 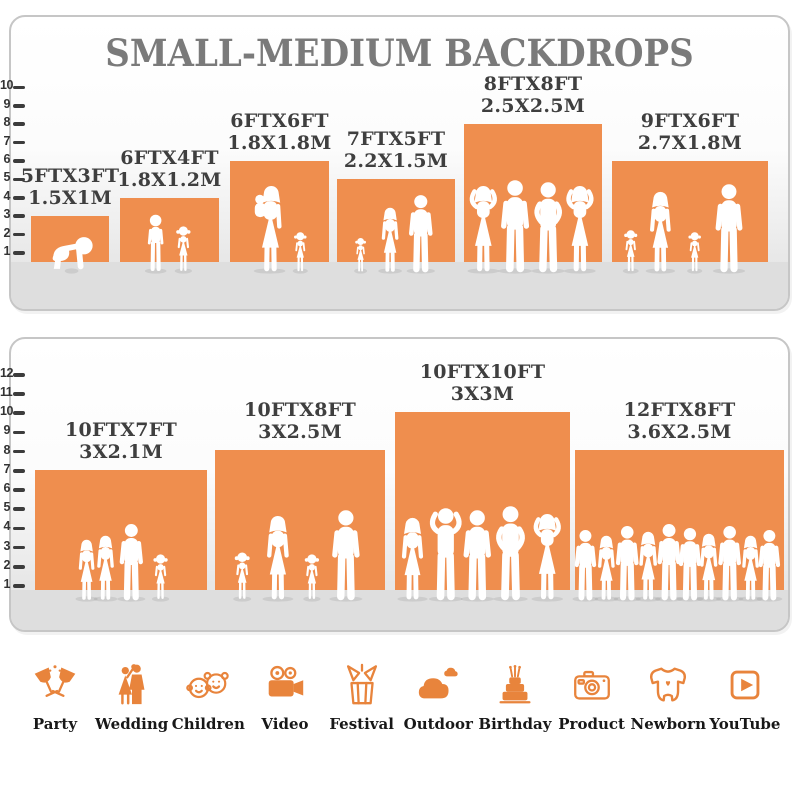 What do you see at coordinates (121, 451) in the screenshot?
I see `size-m: 3X2.1M` at bounding box center [121, 451].